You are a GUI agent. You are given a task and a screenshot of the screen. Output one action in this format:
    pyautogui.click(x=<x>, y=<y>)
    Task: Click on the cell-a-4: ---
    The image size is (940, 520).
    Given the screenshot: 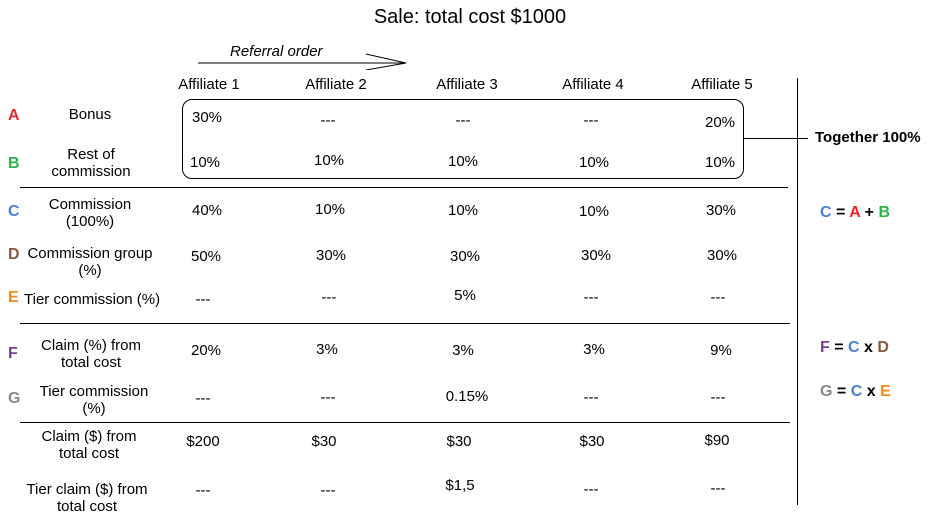 What is the action you would take?
    pyautogui.click(x=591, y=120)
    